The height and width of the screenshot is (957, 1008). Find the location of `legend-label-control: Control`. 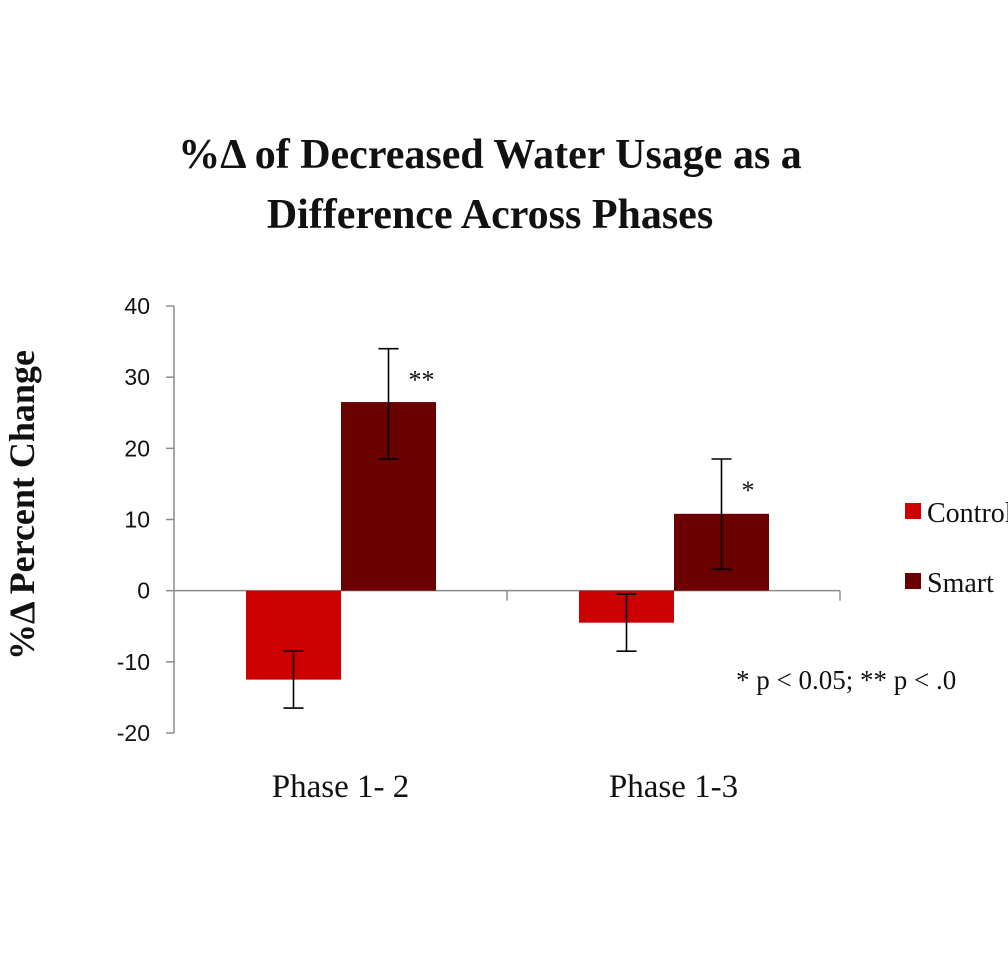

legend-label-control: Control is located at coordinates (967, 513).